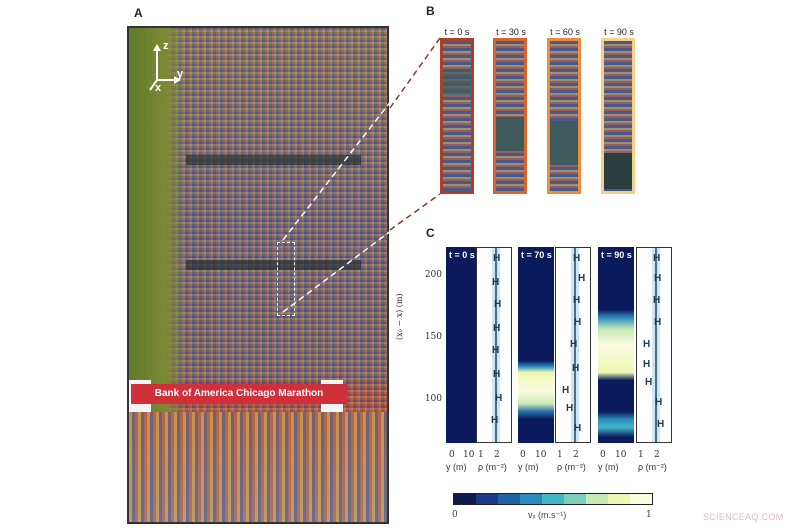 The image size is (800, 530). I want to click on heatmap-time-label: t = 90 s, so click(616, 255).